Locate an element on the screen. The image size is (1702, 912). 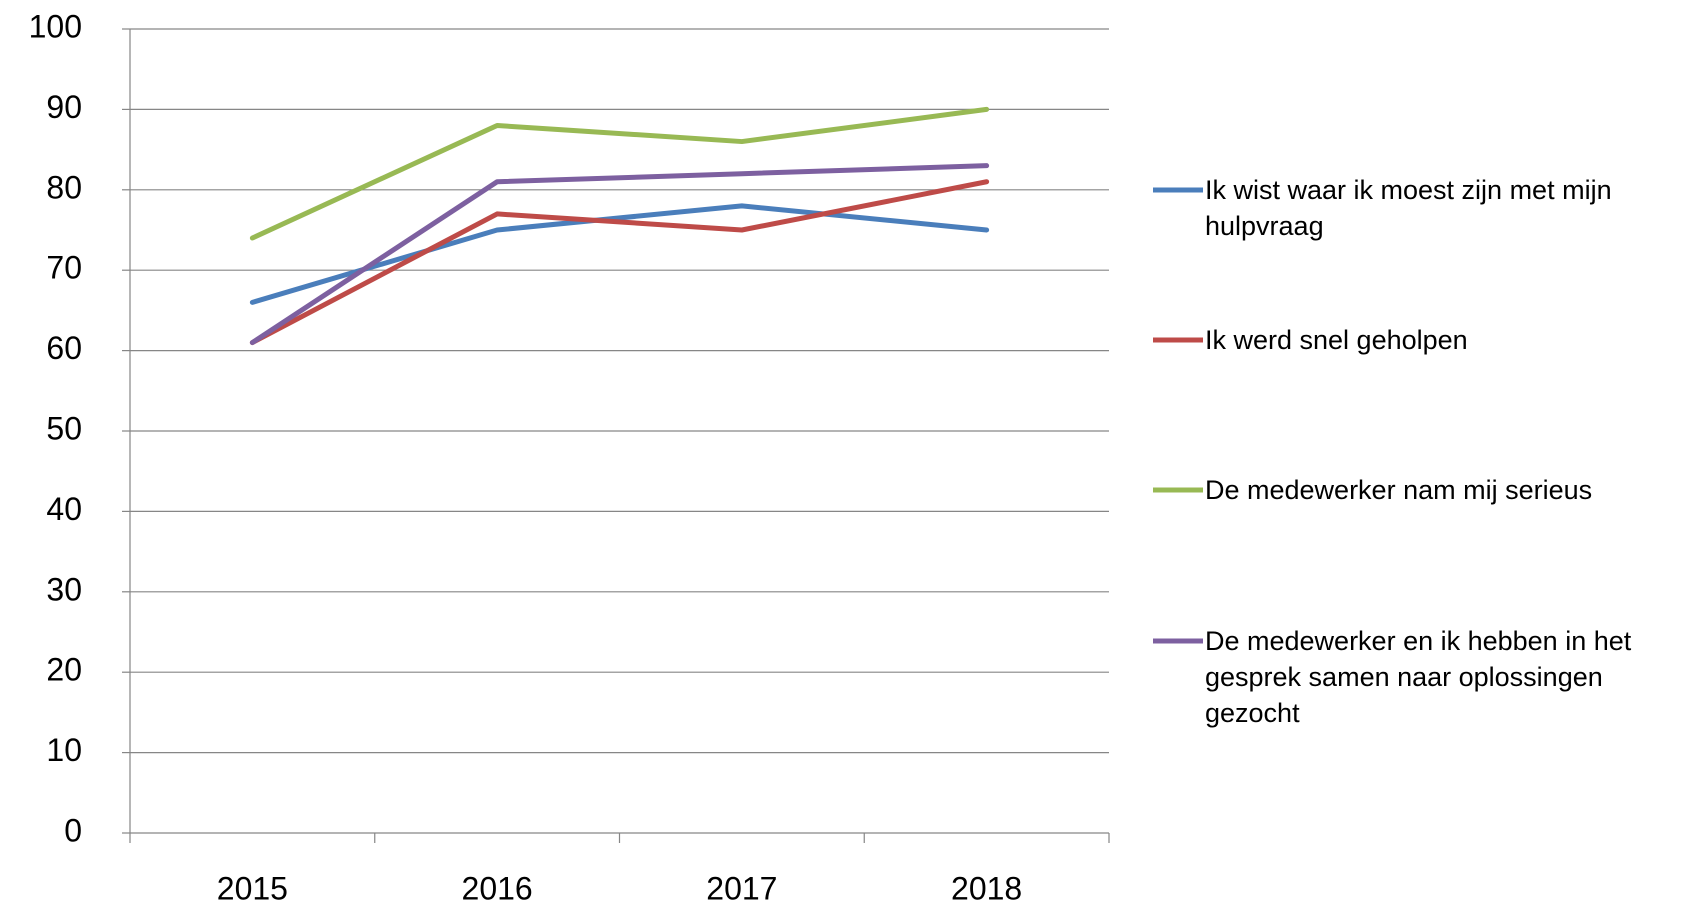
x-tick-label: 2017 is located at coordinates (741, 888).